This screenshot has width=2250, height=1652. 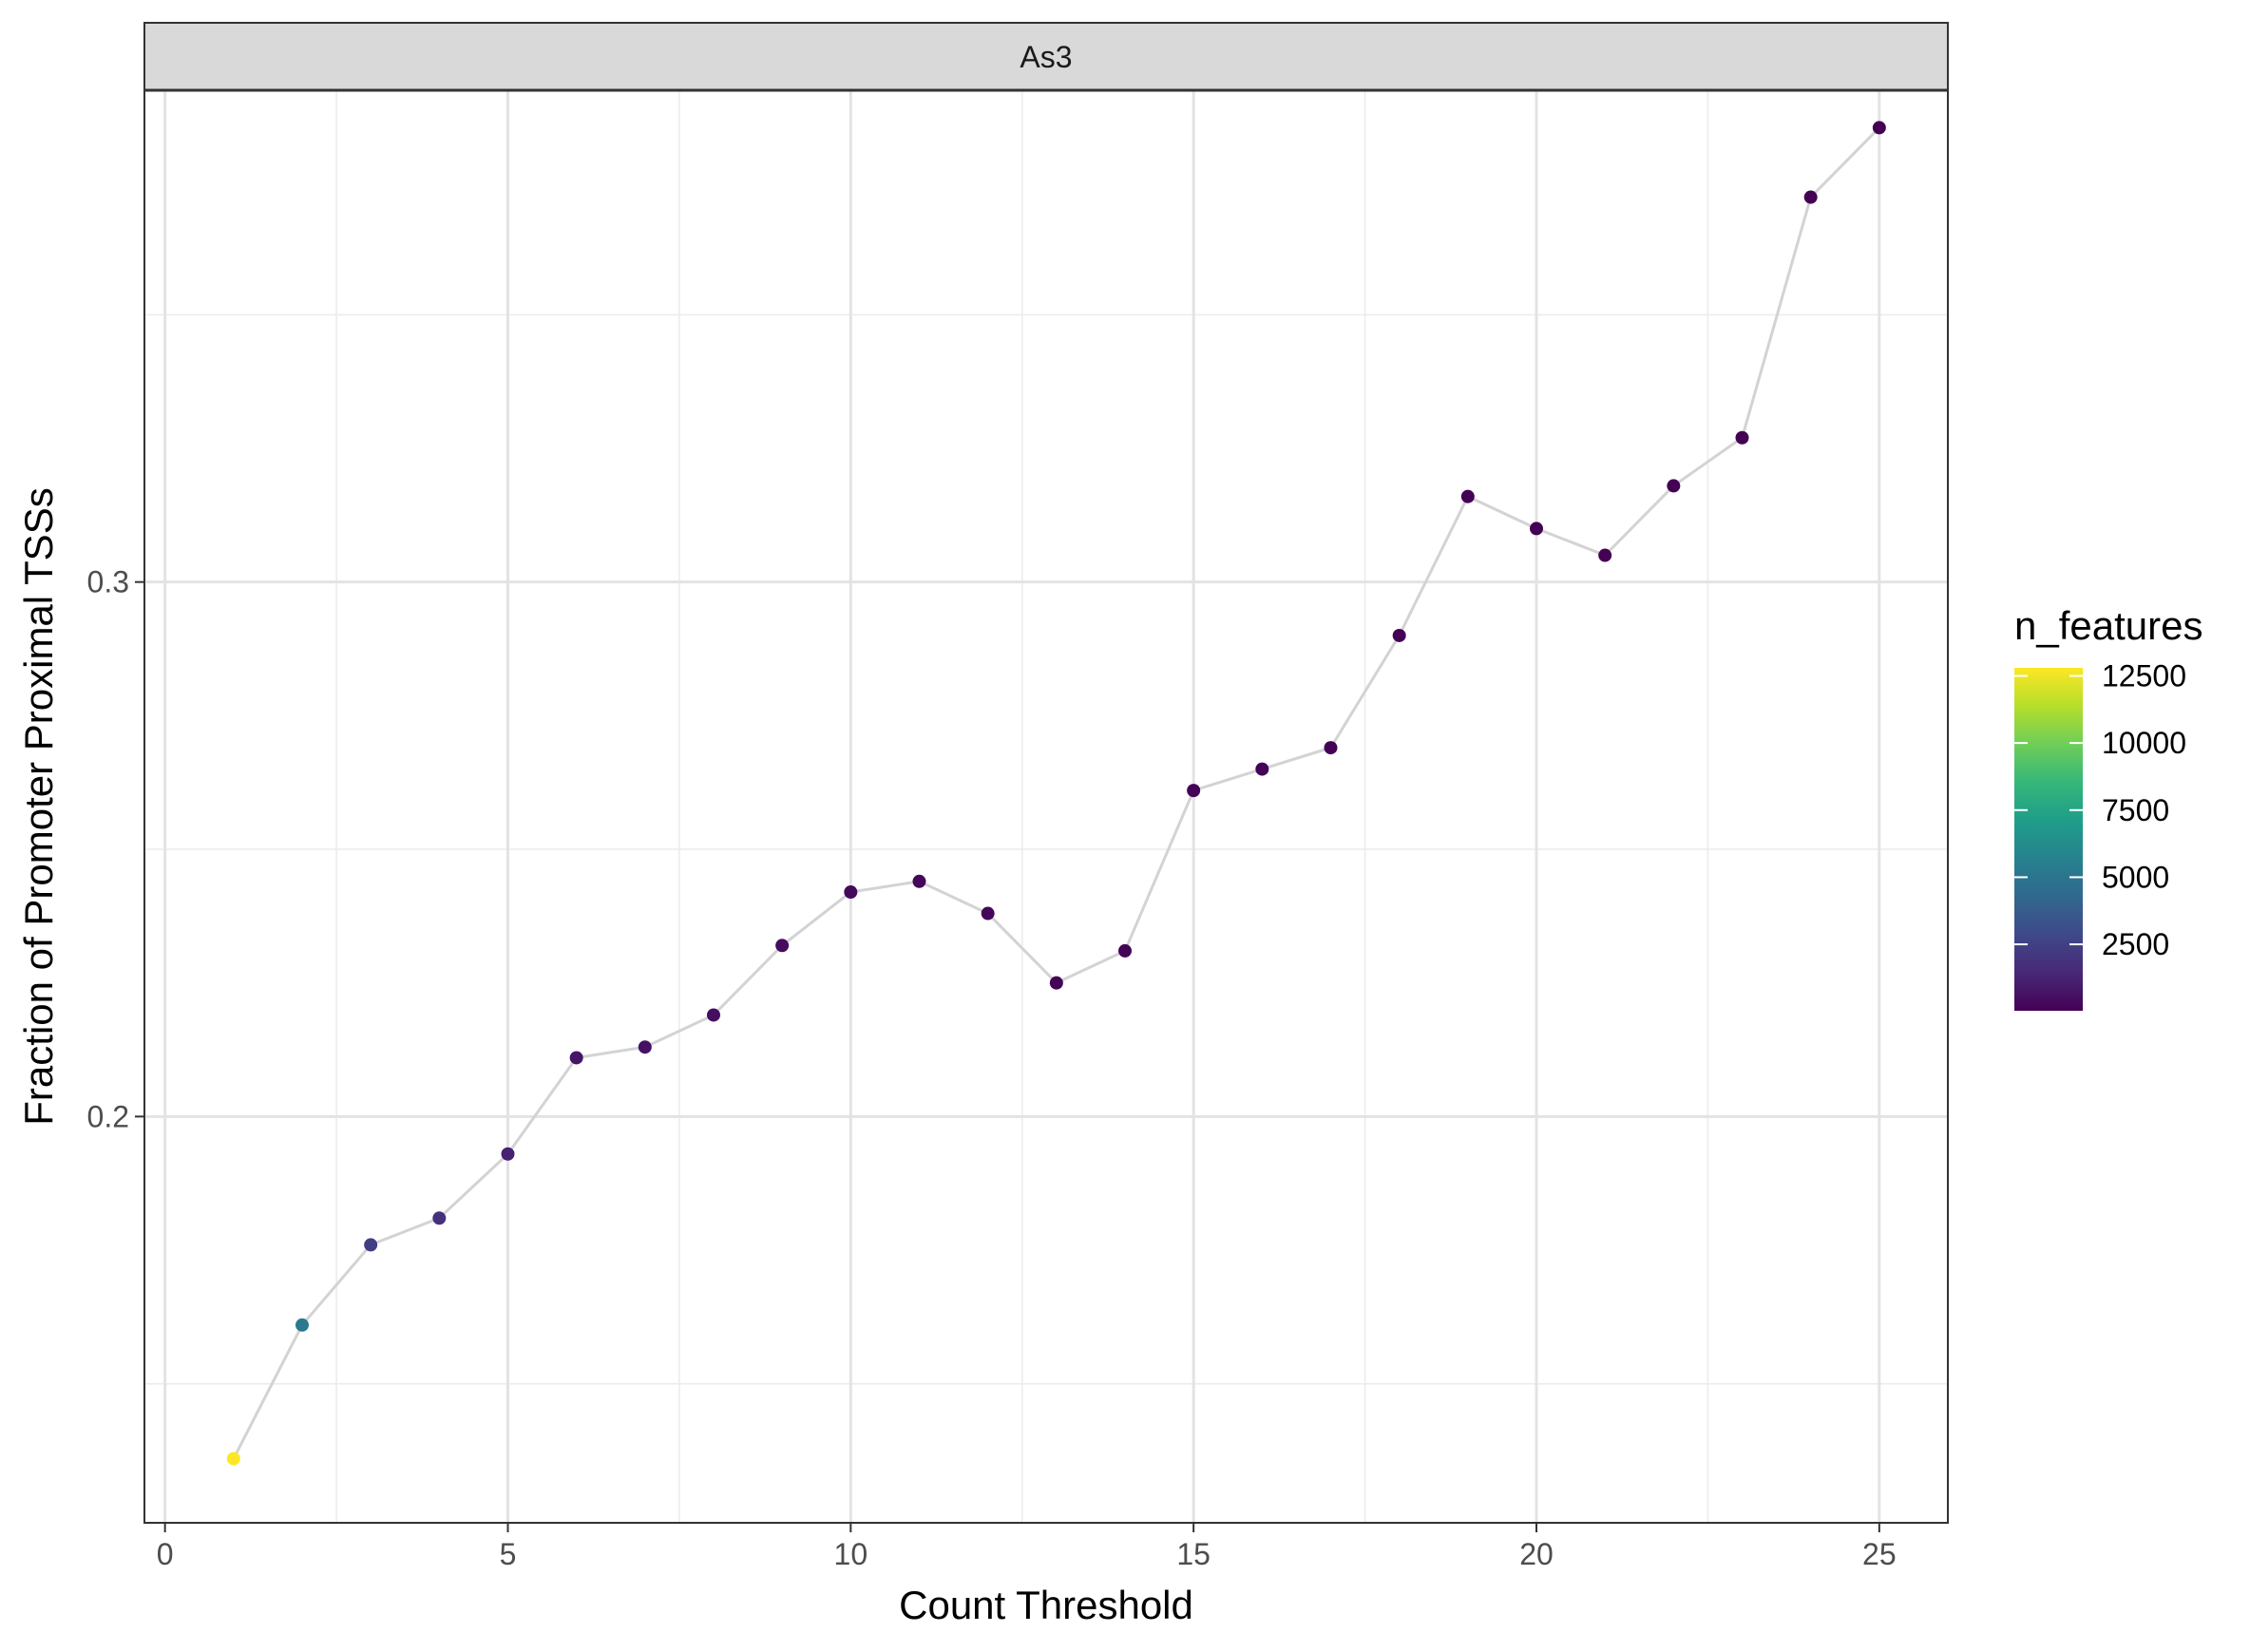 What do you see at coordinates (2136, 877) in the screenshot?
I see `colorbar-label: 5000` at bounding box center [2136, 877].